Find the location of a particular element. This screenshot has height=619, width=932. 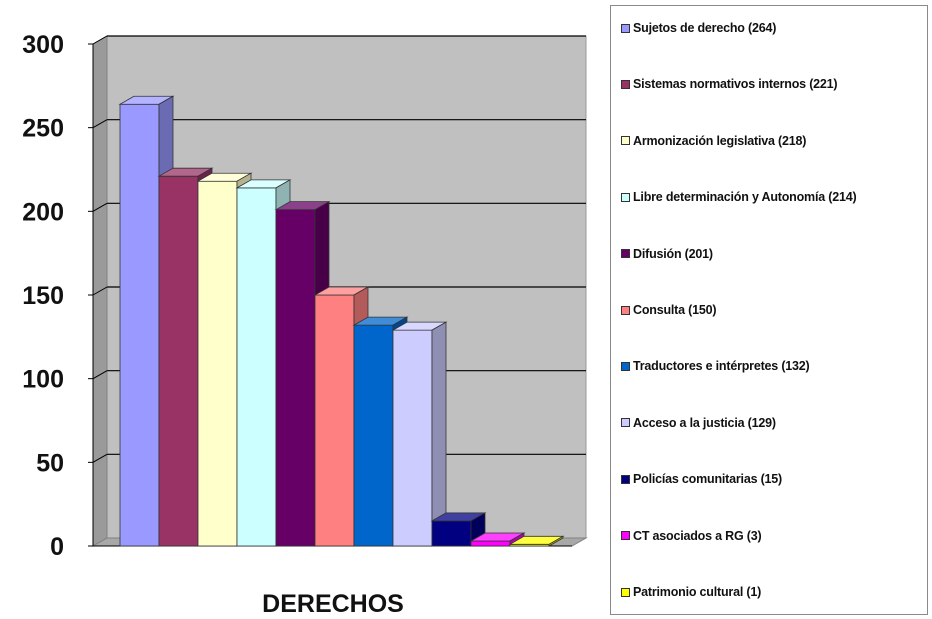

legend-item: Consulta (150) is located at coordinates (669, 310).